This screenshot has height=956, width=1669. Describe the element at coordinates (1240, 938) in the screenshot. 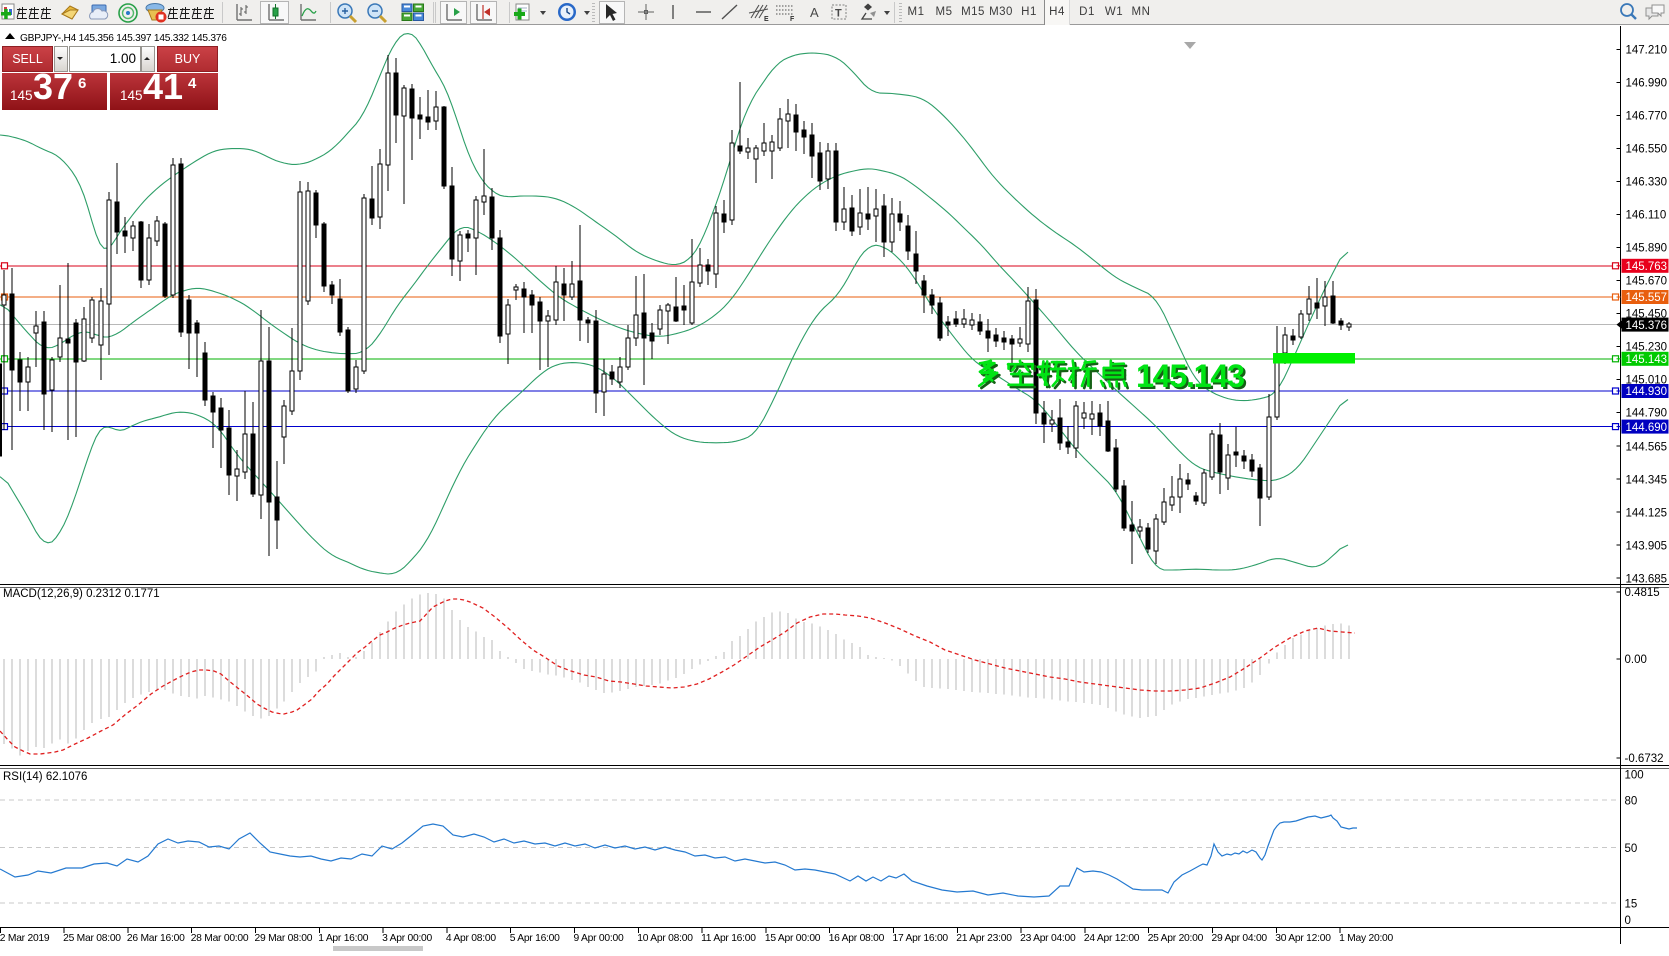

I see `svg-text: 29 Apr 04:00` at that location.